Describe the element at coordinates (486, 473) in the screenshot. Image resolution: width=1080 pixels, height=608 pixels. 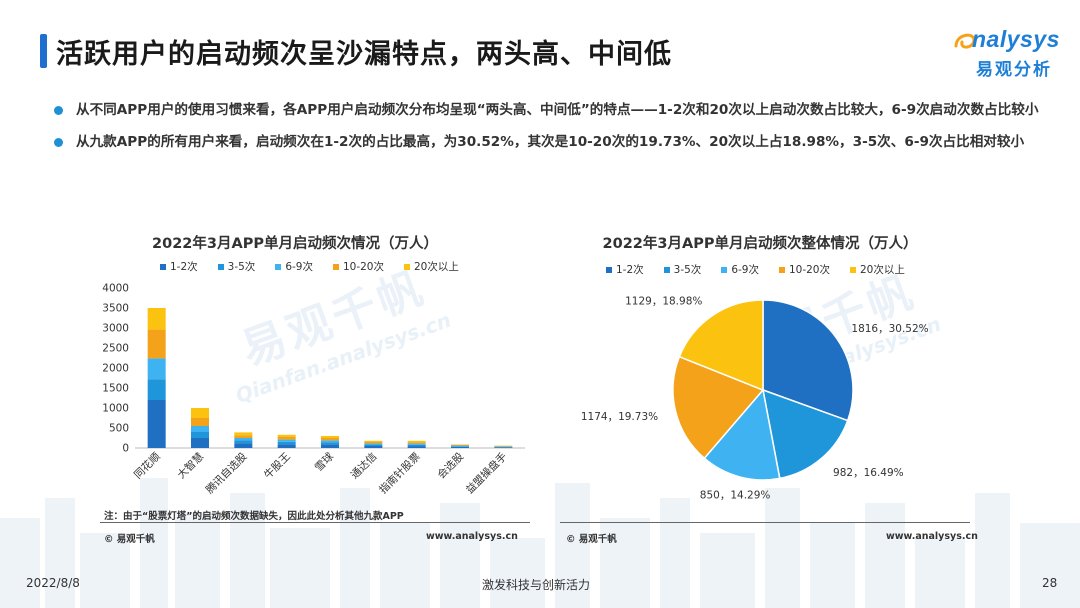
I see `x-tick-label: 益盟操盘手` at that location.